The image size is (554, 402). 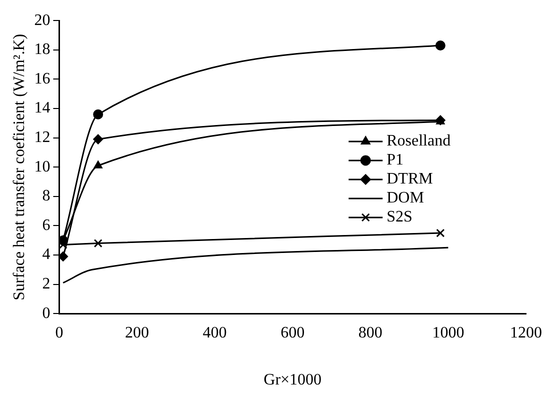 What do you see at coordinates (46, 313) in the screenshot?
I see `y-tick-label: 0` at bounding box center [46, 313].